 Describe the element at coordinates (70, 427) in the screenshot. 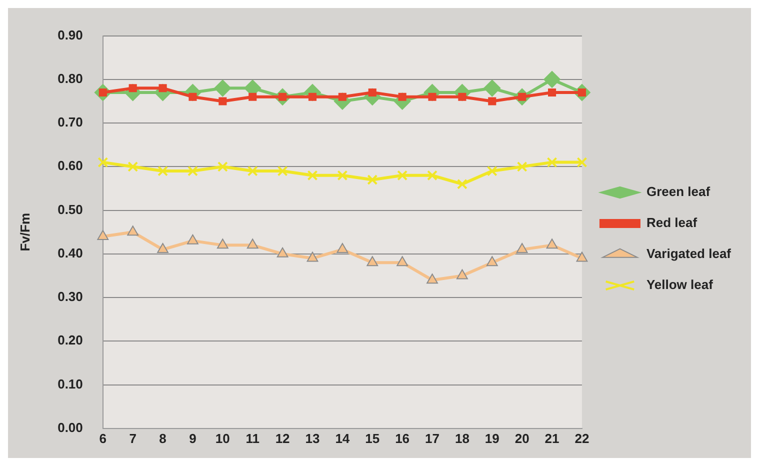

I see `y-tick-label: 0.00` at that location.